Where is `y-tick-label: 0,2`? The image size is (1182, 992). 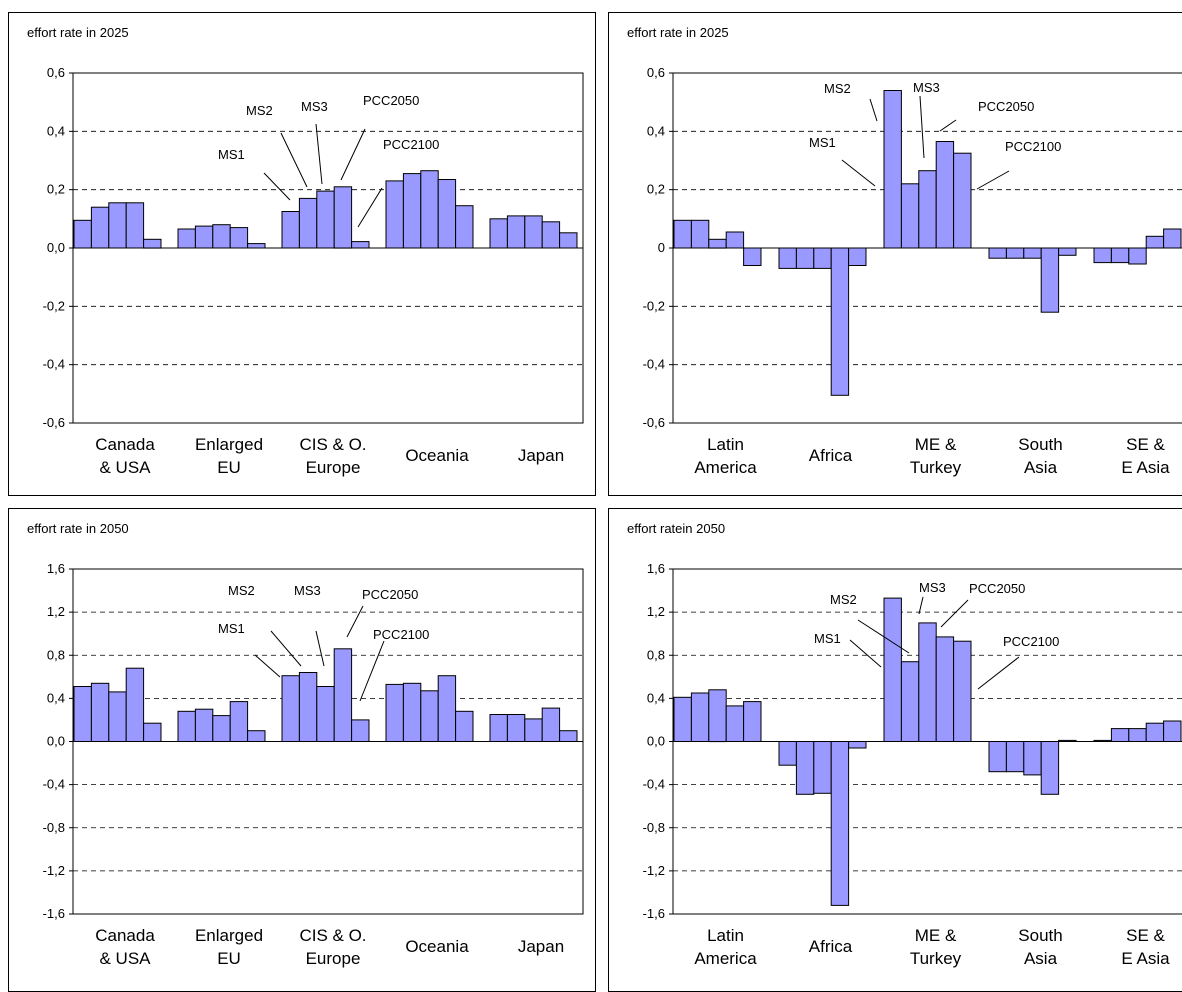
y-tick-label: 0,2 is located at coordinates (56, 189).